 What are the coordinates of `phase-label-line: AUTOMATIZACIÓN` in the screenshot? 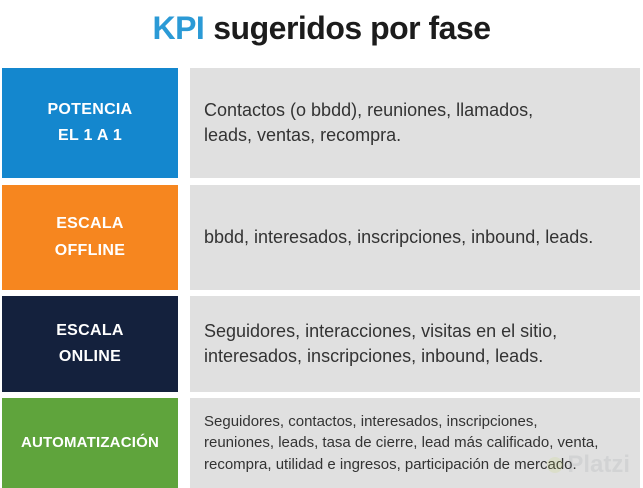 It's located at (90, 442).